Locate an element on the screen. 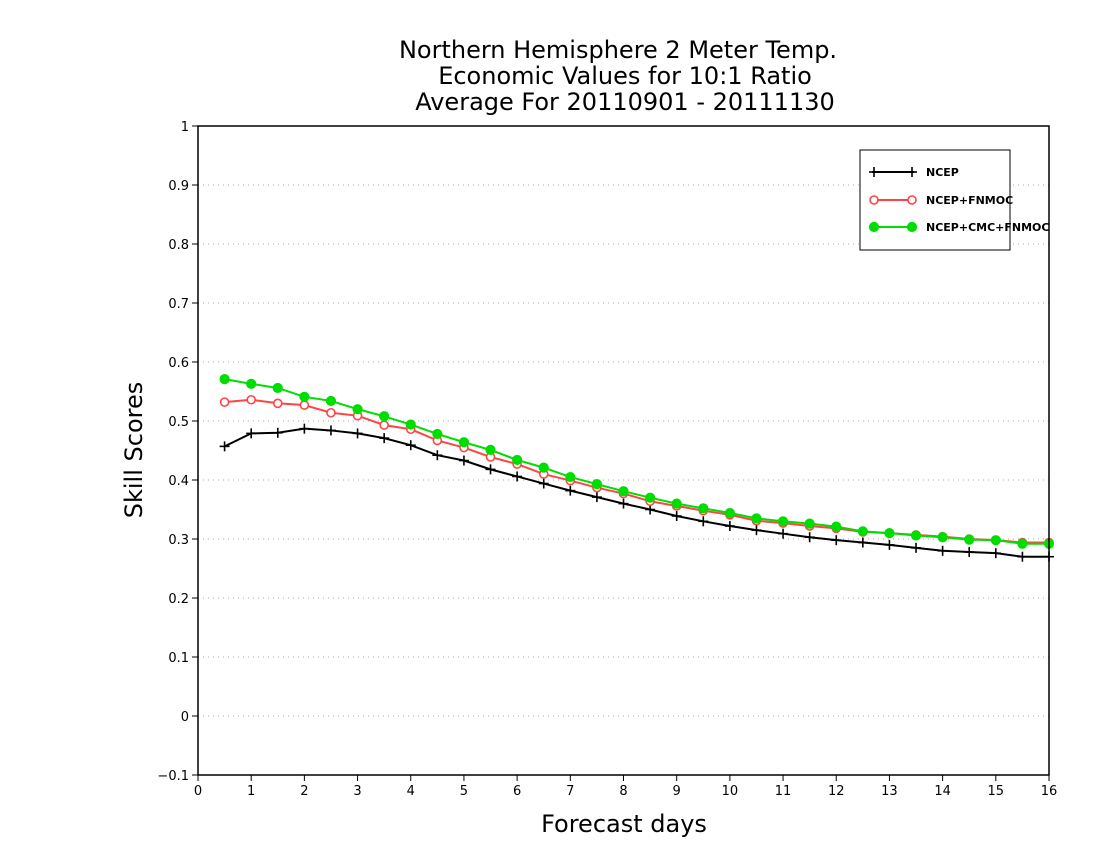 The width and height of the screenshot is (1100, 854). x-tick-label: 7 is located at coordinates (570, 791).